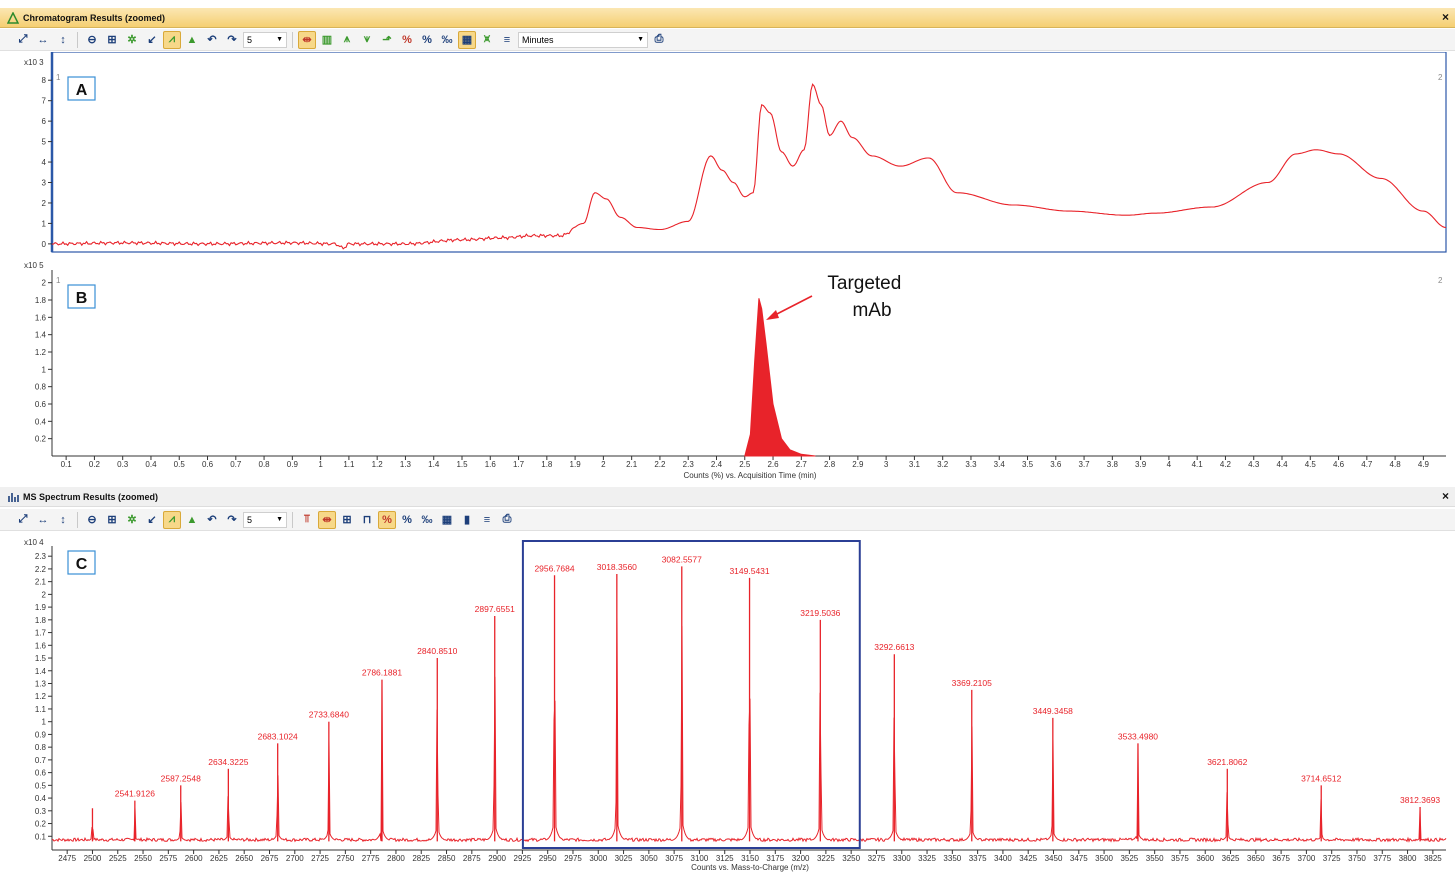 This screenshot has height=873, width=1455. What do you see at coordinates (327, 40) in the screenshot?
I see `stack-icon: ▥` at bounding box center [327, 40].